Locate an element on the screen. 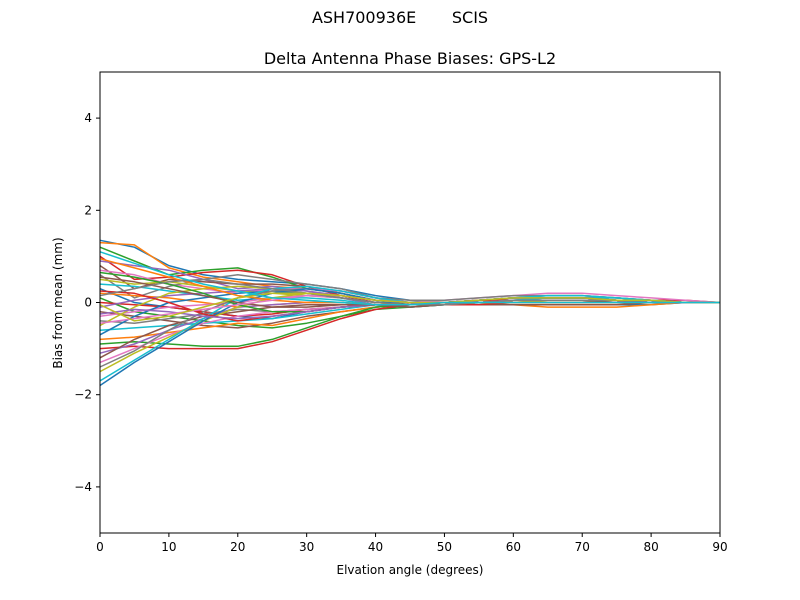  x-axis-label: Elvation angle (degrees) is located at coordinates (410, 570).